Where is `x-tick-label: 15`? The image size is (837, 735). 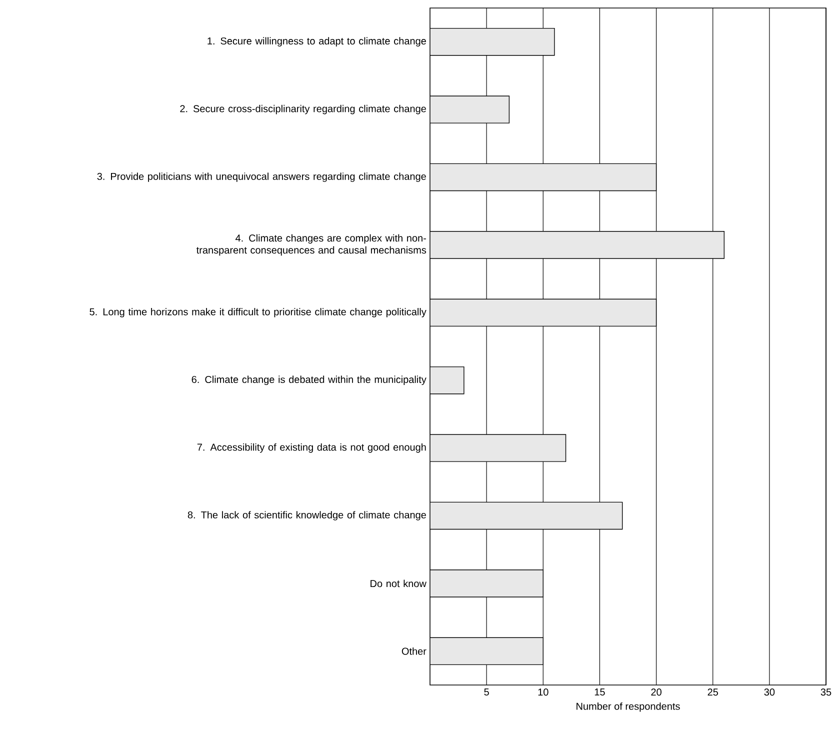
x-tick-label: 15 is located at coordinates (599, 692).